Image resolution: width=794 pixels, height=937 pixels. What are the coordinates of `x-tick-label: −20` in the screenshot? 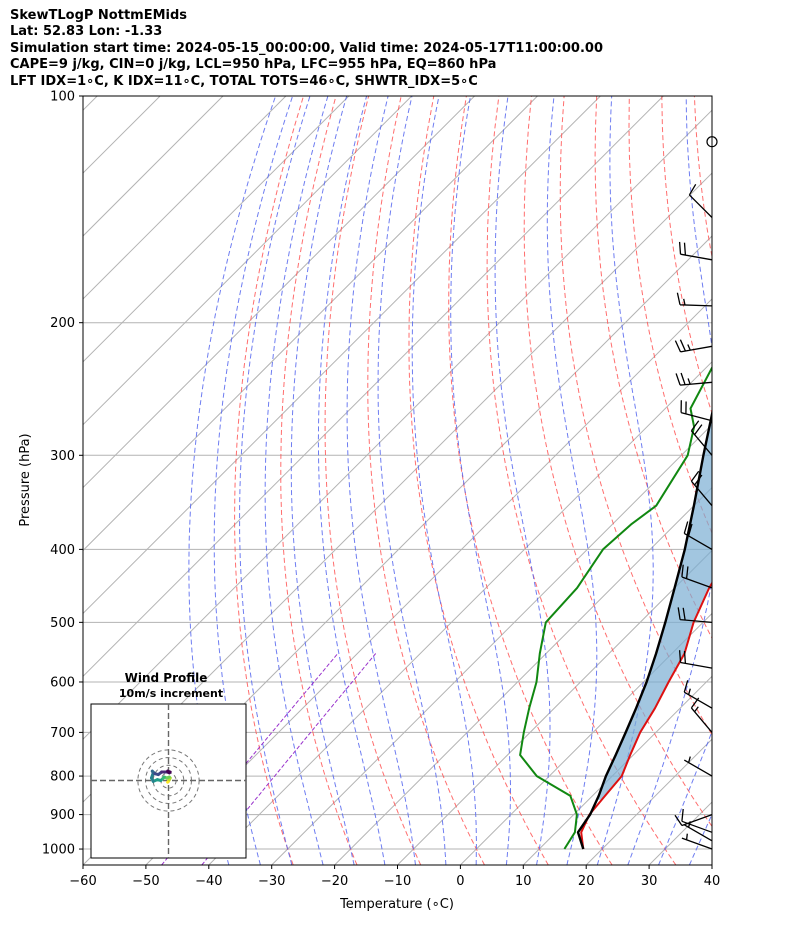 It's located at (334, 881).